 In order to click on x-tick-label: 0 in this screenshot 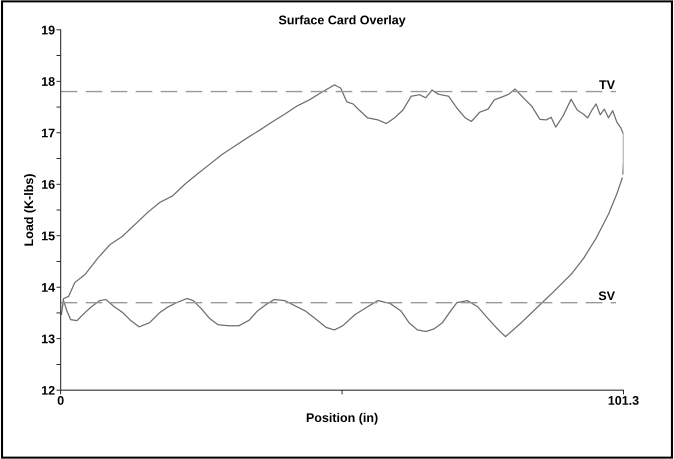, I will do `click(61, 400)`.